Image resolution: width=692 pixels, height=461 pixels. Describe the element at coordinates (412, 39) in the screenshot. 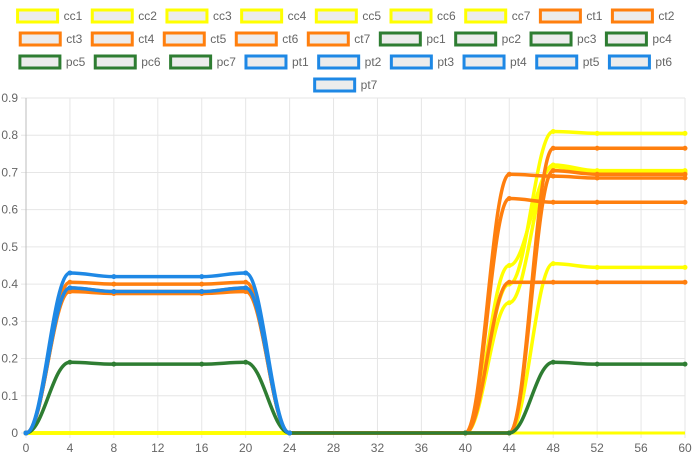

I see `legend-item-pc1: pc1` at that location.